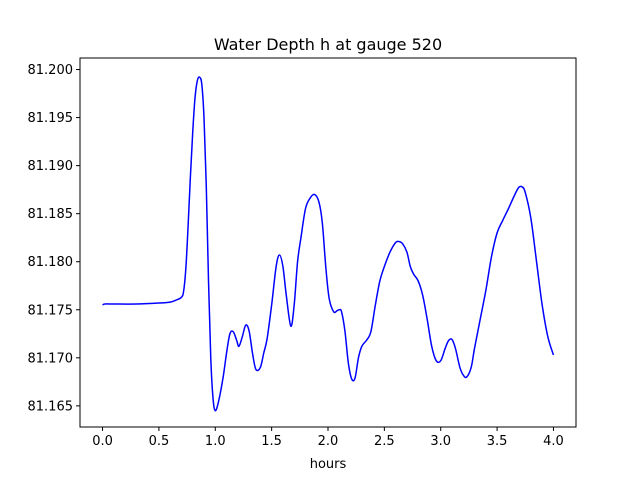 The height and width of the screenshot is (480, 640). I want to click on x-axis-label: hours, so click(328, 464).